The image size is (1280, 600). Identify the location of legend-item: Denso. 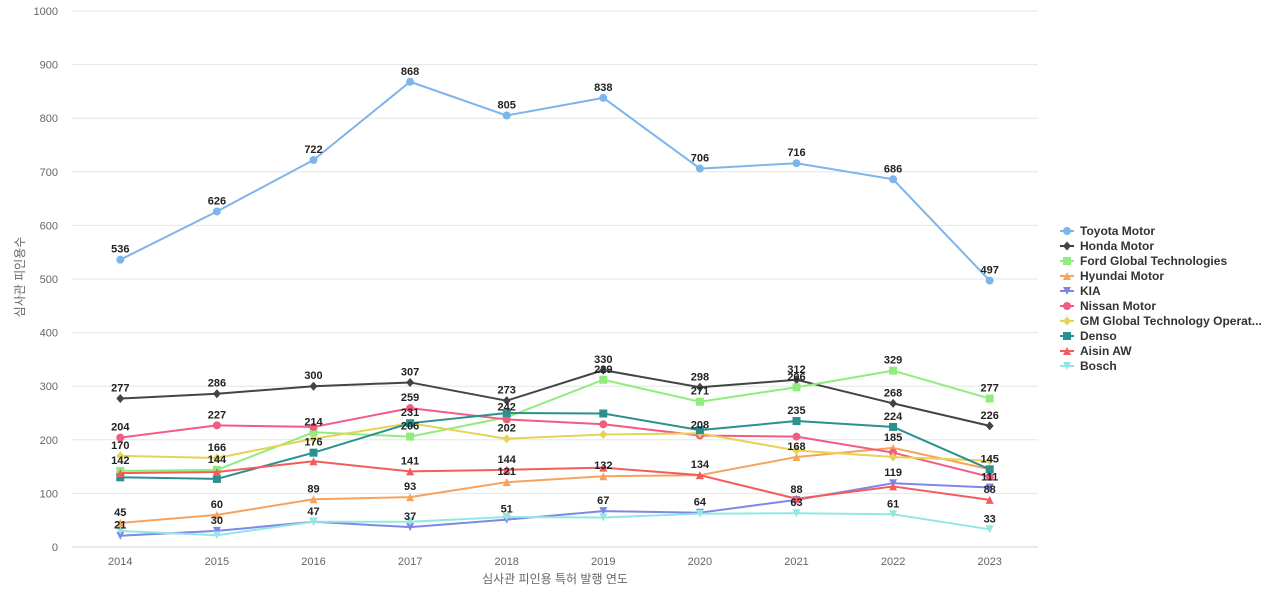
(1088, 336).